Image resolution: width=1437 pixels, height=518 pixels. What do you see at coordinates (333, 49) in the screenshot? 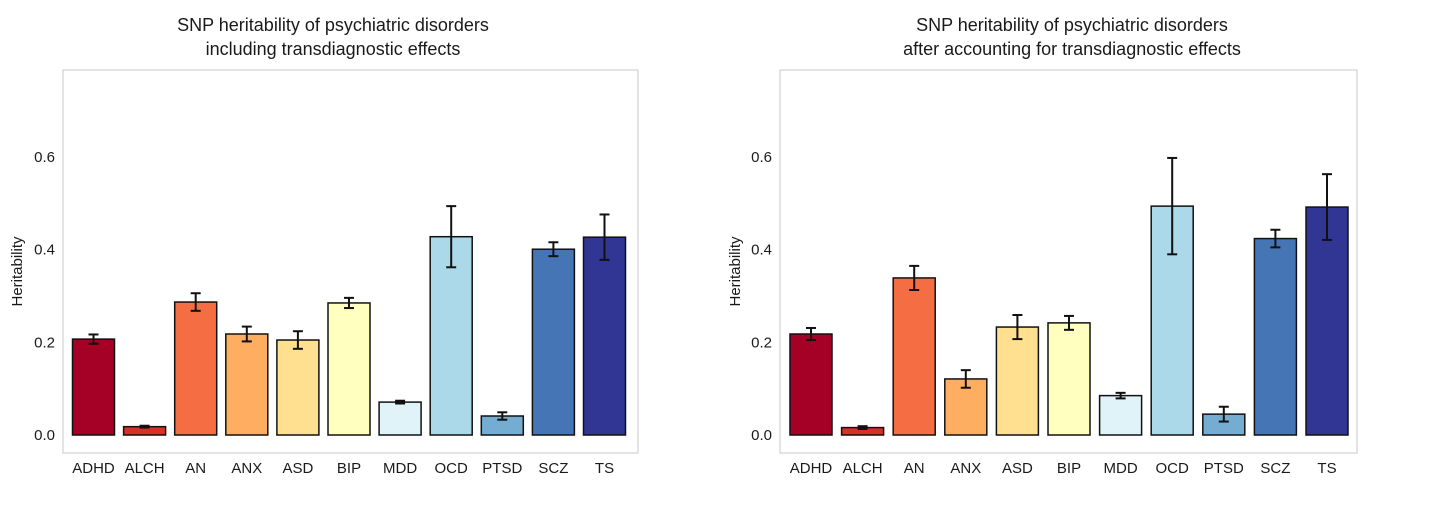
I see `chart-title-line-2: including transdiagnostic effects` at bounding box center [333, 49].